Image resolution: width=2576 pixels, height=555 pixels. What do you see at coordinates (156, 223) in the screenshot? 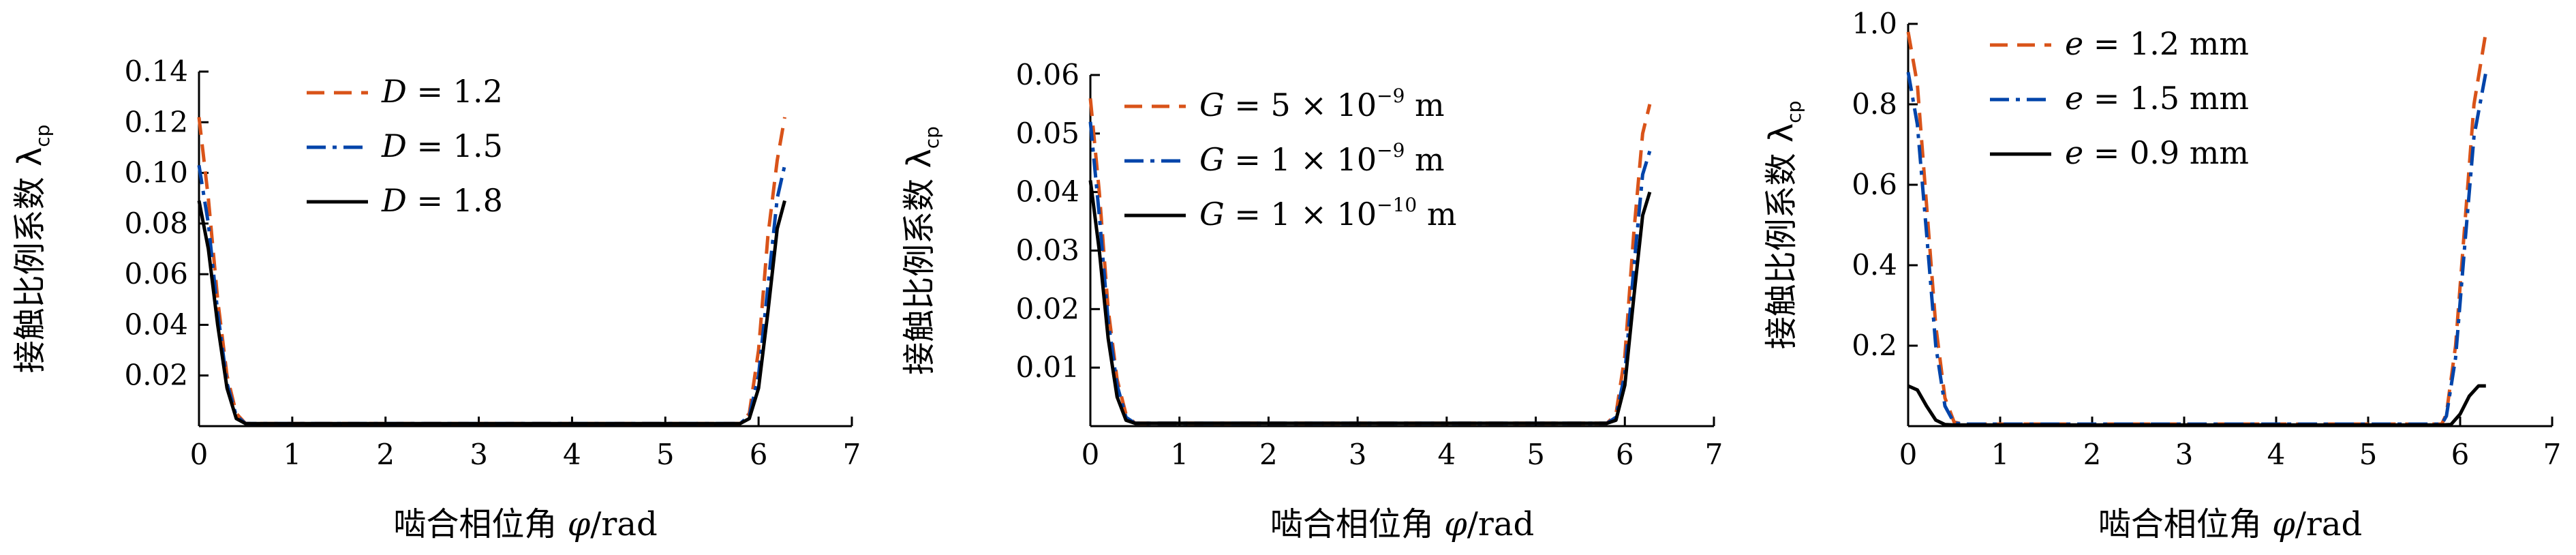
I see `y-tick-label: 0.08` at bounding box center [156, 223].